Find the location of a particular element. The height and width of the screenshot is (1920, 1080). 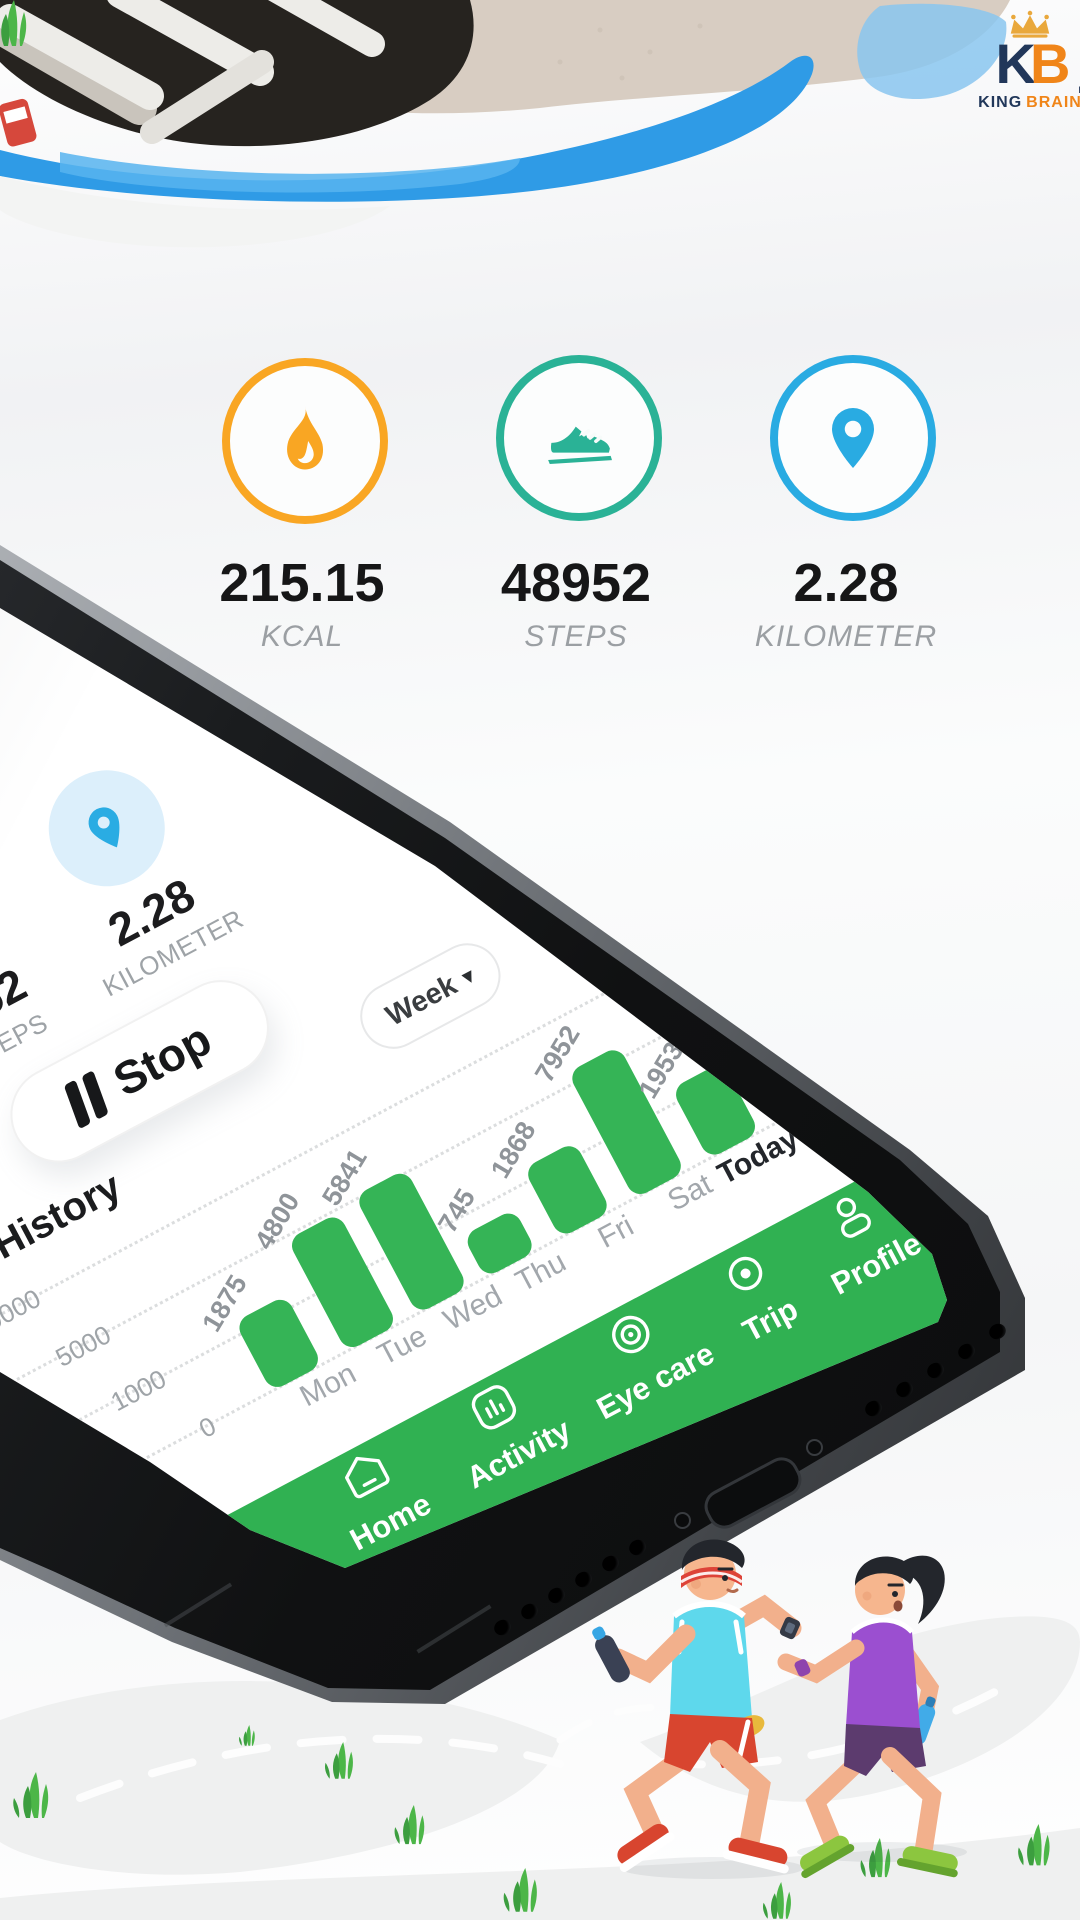

nav-item-eye-care: Eye care is located at coordinates (641, 1354).